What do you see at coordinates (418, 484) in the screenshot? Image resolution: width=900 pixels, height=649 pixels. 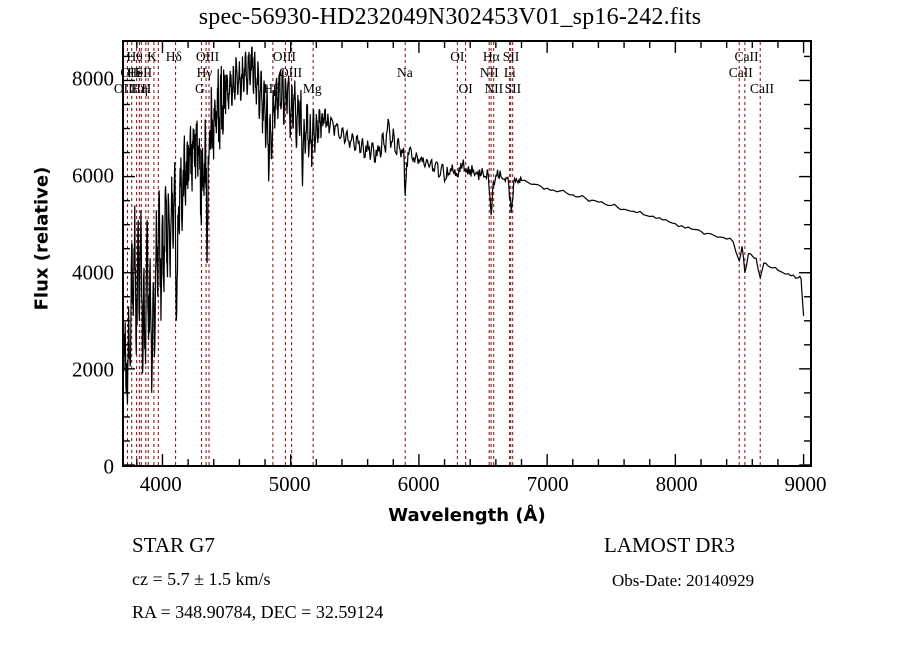 I see `x-tick-label: 6000` at bounding box center [418, 484].